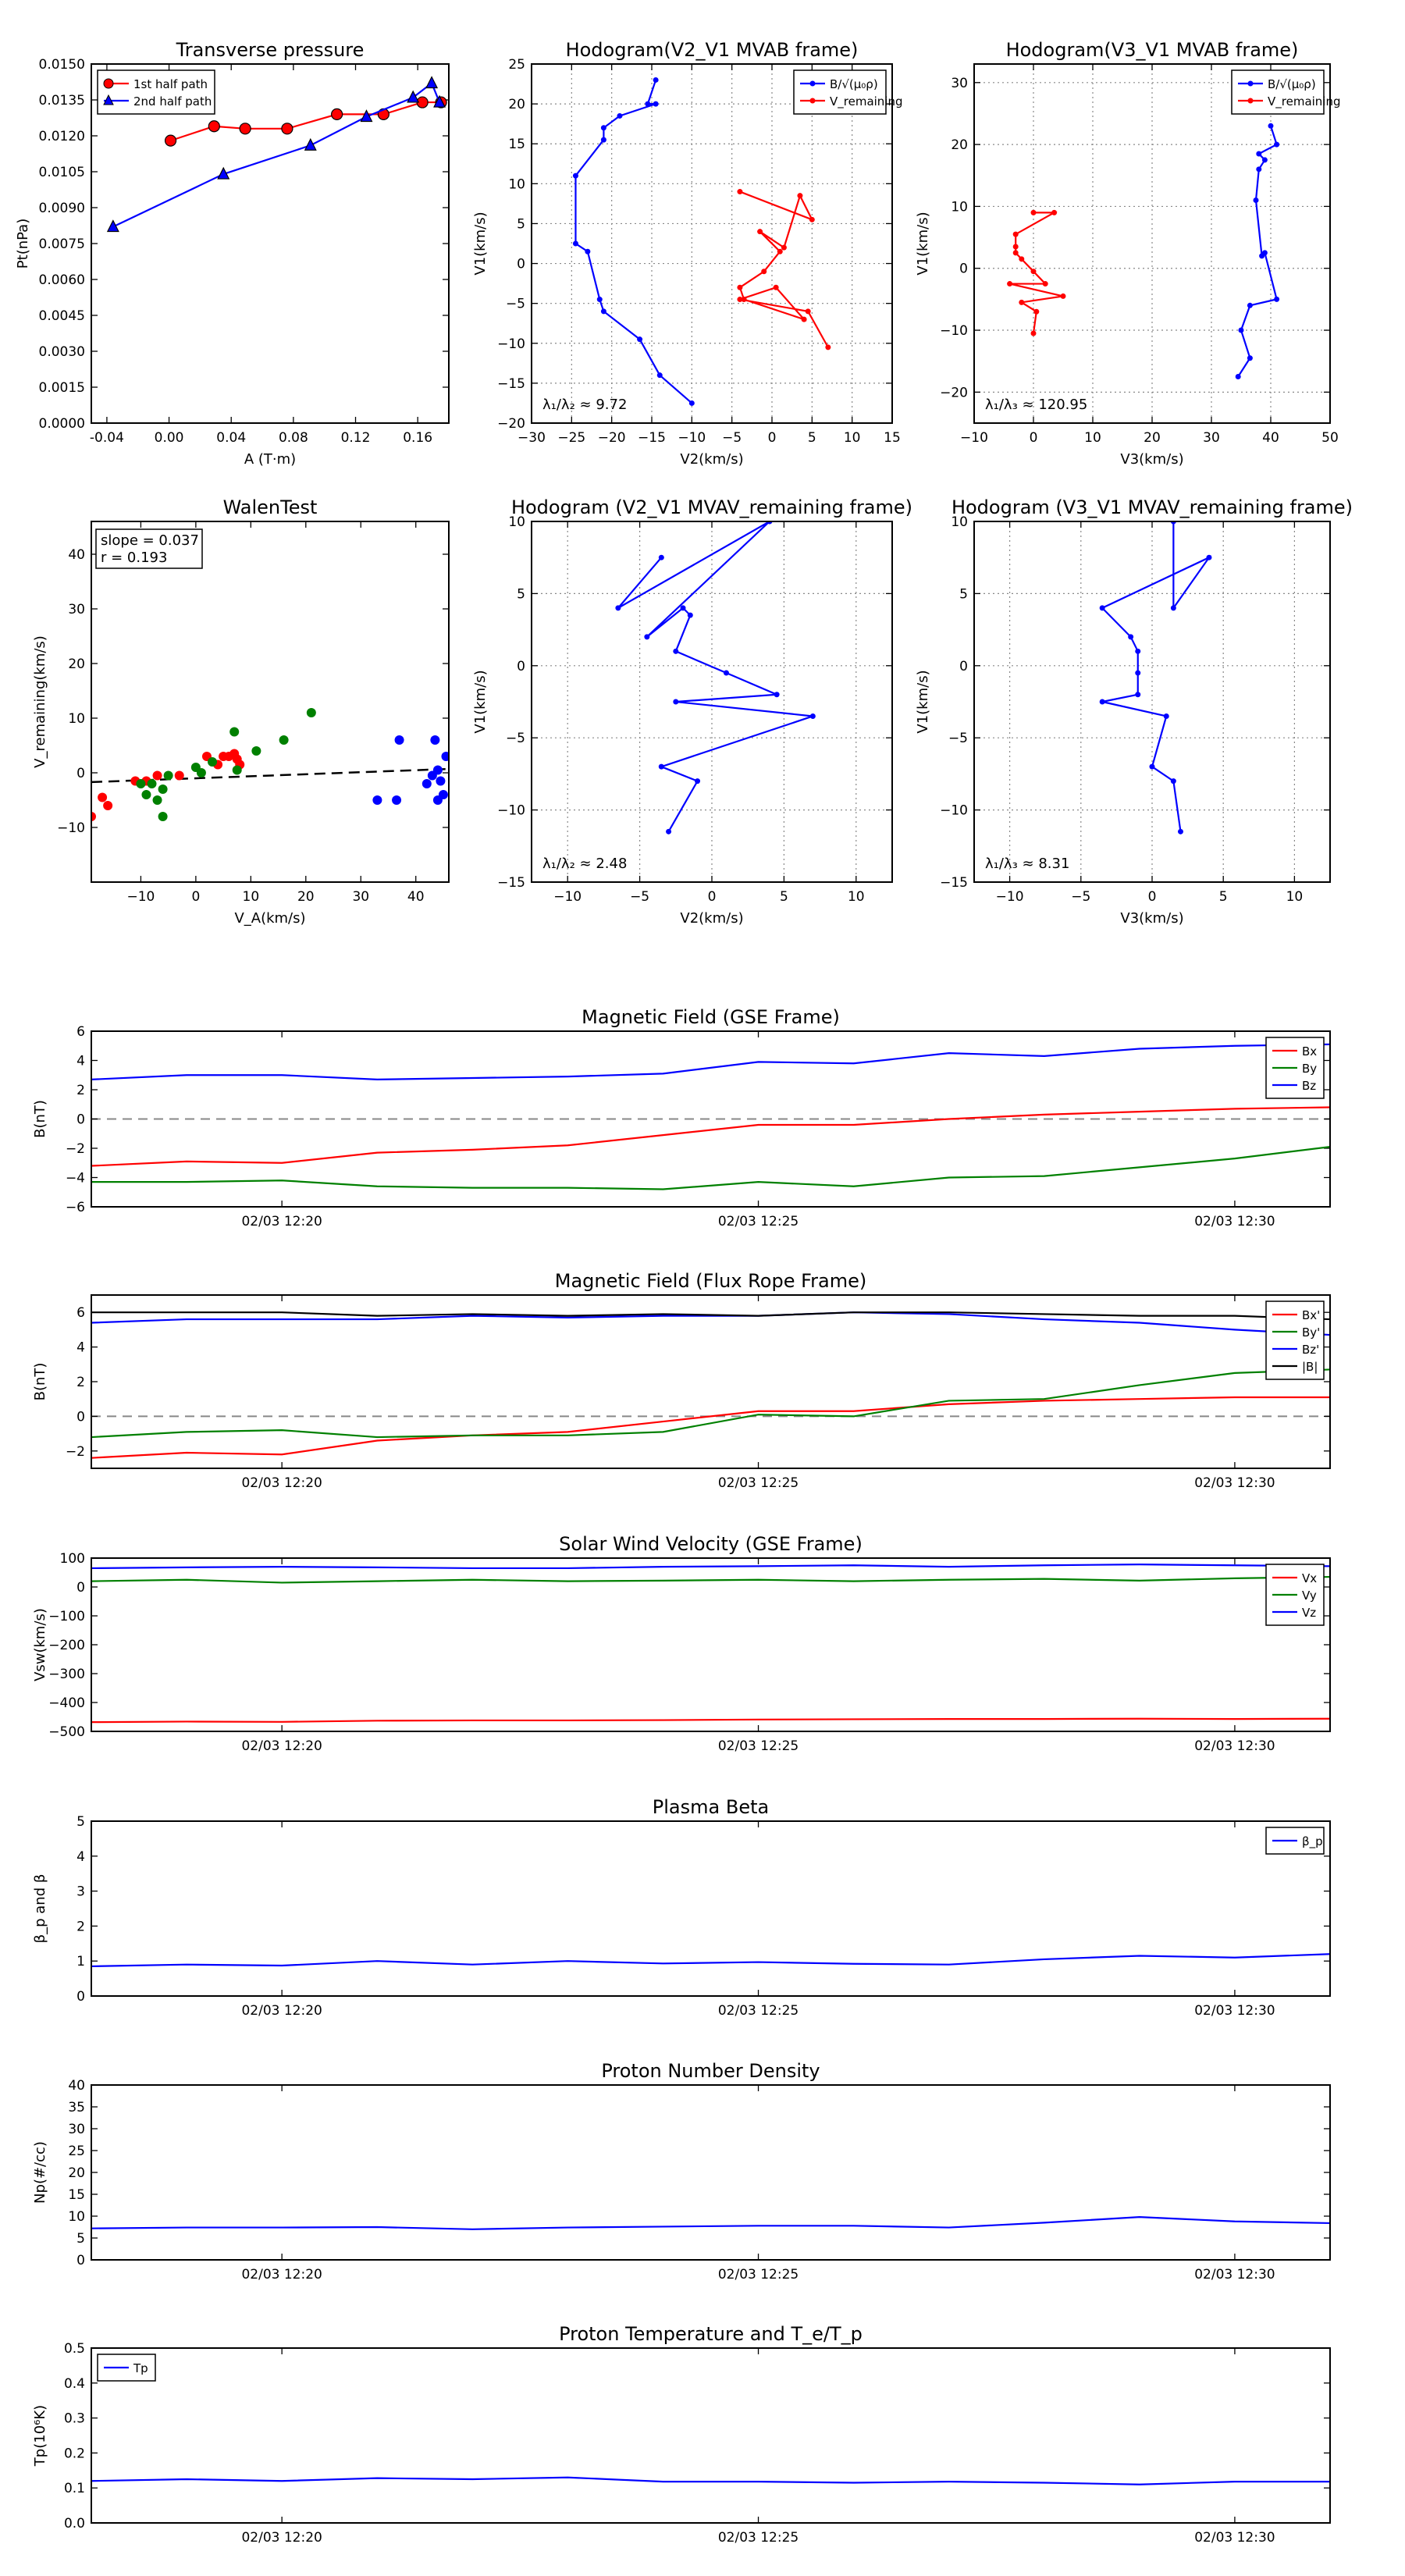 The image size is (1405, 2576). What do you see at coordinates (62, 352) in the screenshot?
I see `y-tick-label: 0.0030` at bounding box center [62, 352].